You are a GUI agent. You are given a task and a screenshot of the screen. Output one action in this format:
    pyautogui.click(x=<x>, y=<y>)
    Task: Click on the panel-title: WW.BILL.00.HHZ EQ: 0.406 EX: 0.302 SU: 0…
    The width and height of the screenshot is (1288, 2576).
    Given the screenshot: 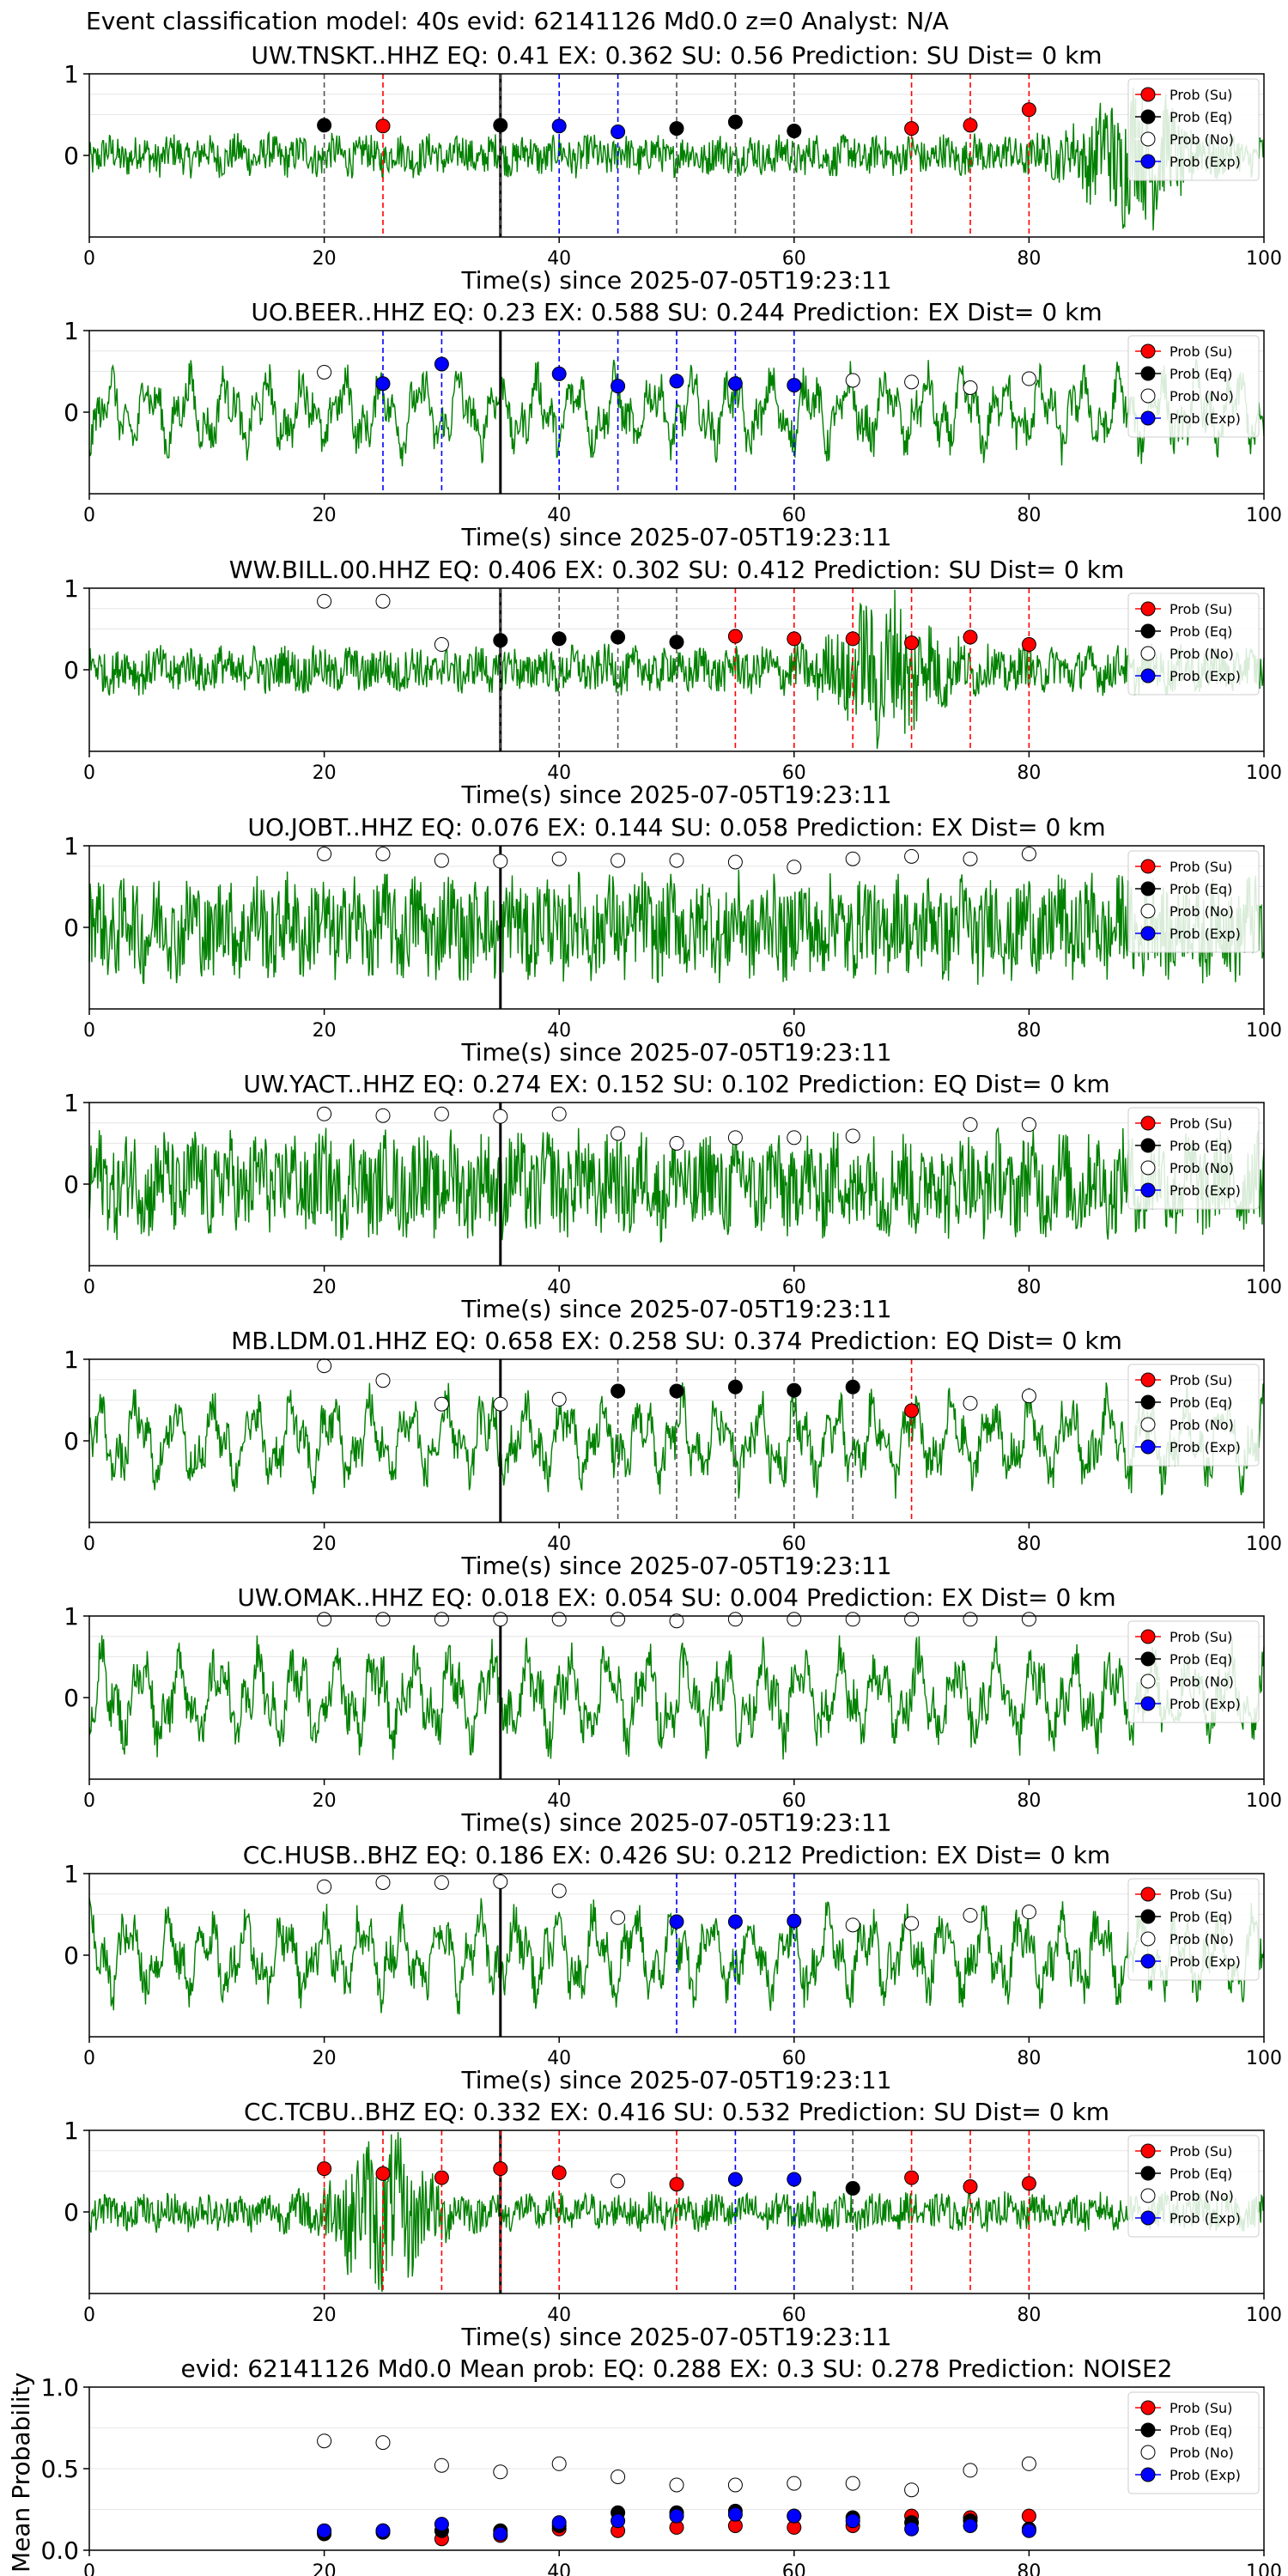 What is the action you would take?
    pyautogui.click(x=676, y=570)
    